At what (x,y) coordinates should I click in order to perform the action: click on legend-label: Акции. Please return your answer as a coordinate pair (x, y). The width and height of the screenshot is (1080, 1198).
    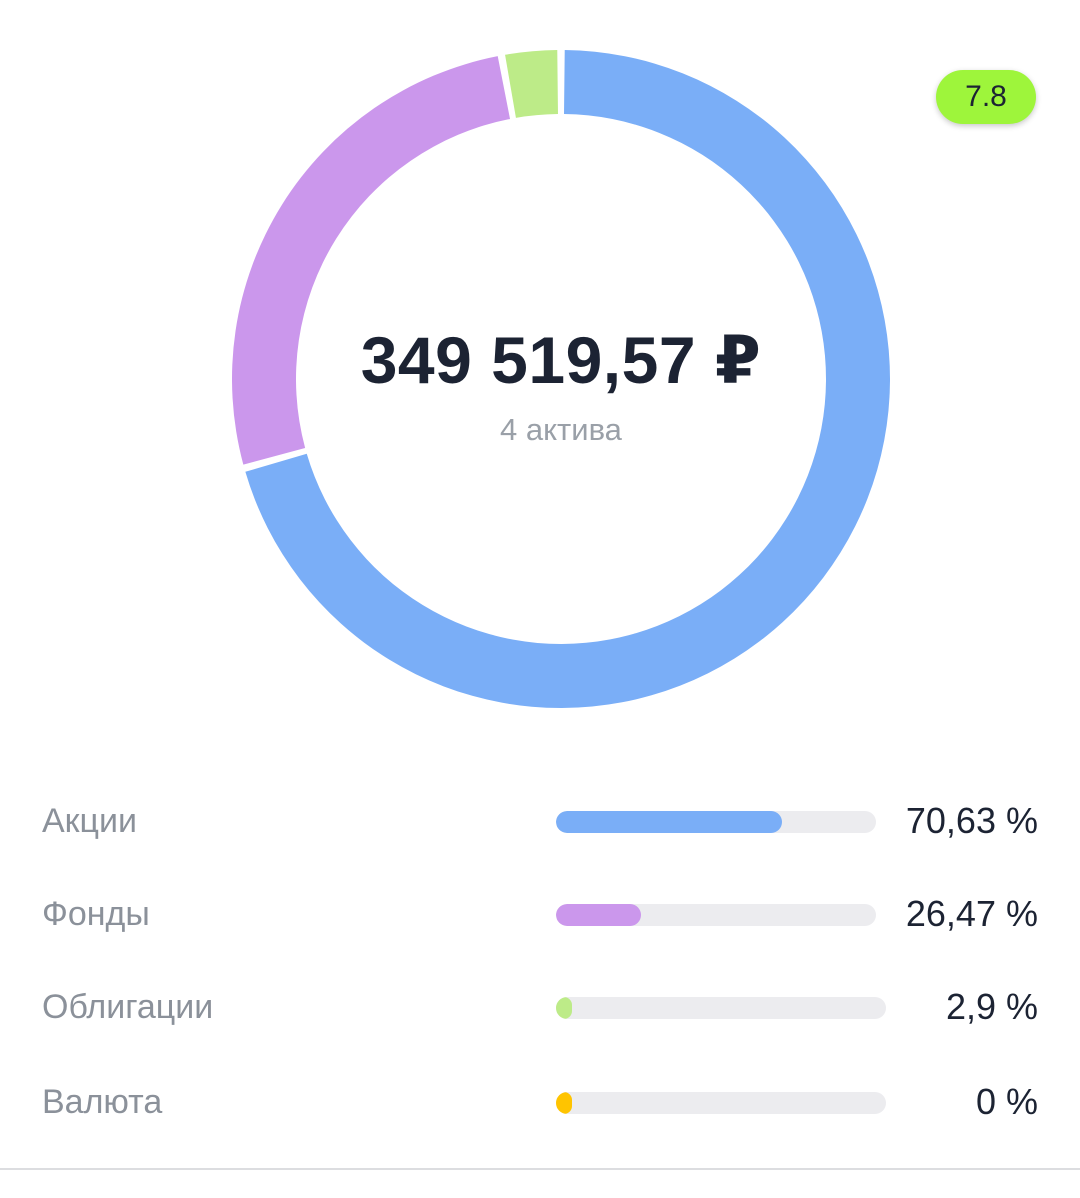
    Looking at the image, I should click on (90, 821).